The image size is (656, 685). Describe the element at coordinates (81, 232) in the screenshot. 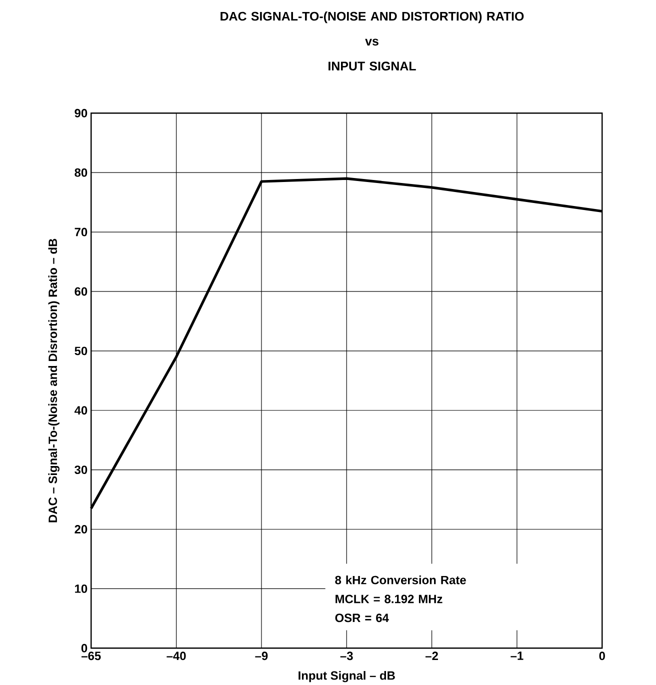

I see `y-tick-label: 70` at that location.